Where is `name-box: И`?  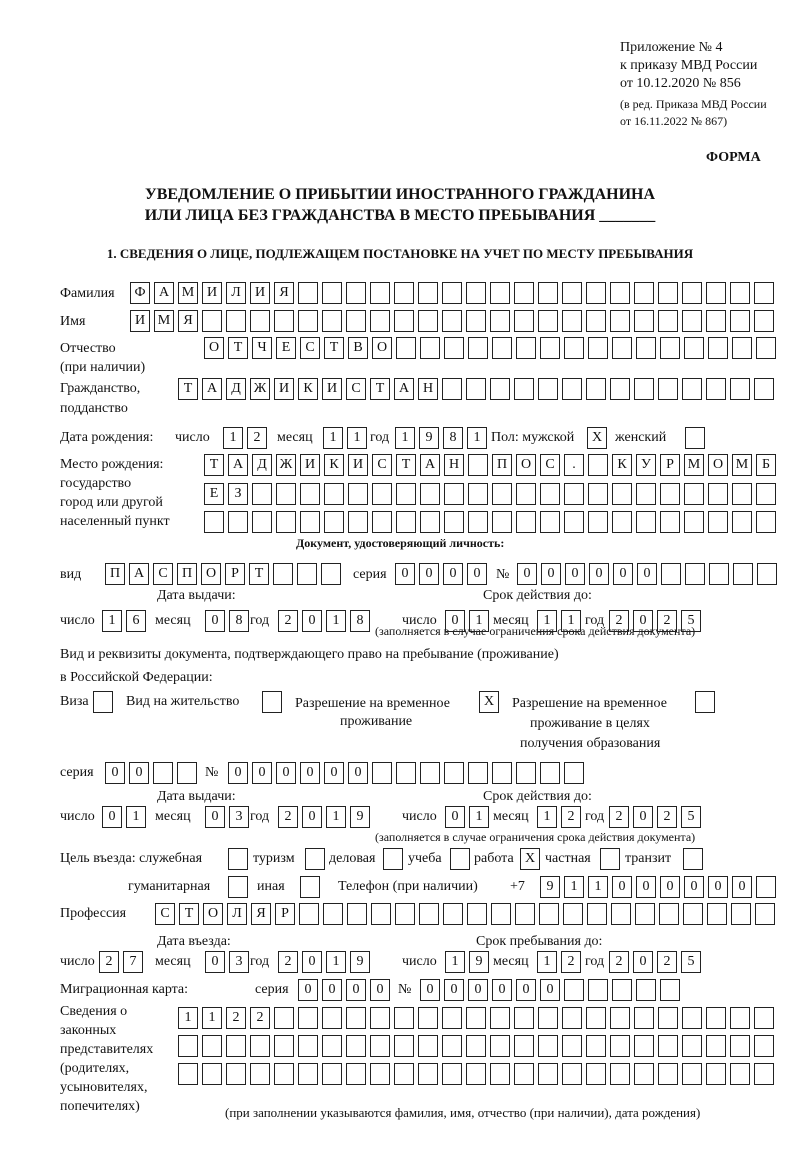 name-box: И is located at coordinates (140, 321).